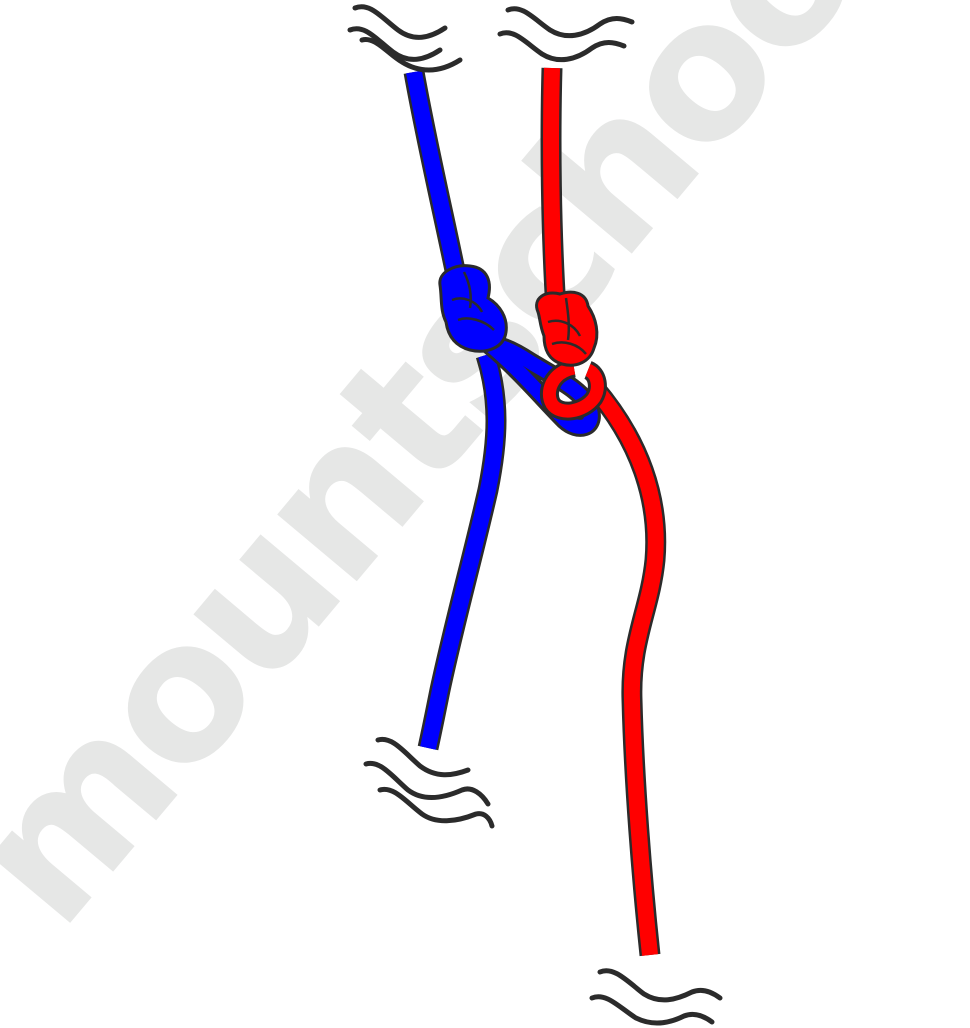  Describe the element at coordinates (571, 355) in the screenshot. I see `red-overhand-knot` at that location.